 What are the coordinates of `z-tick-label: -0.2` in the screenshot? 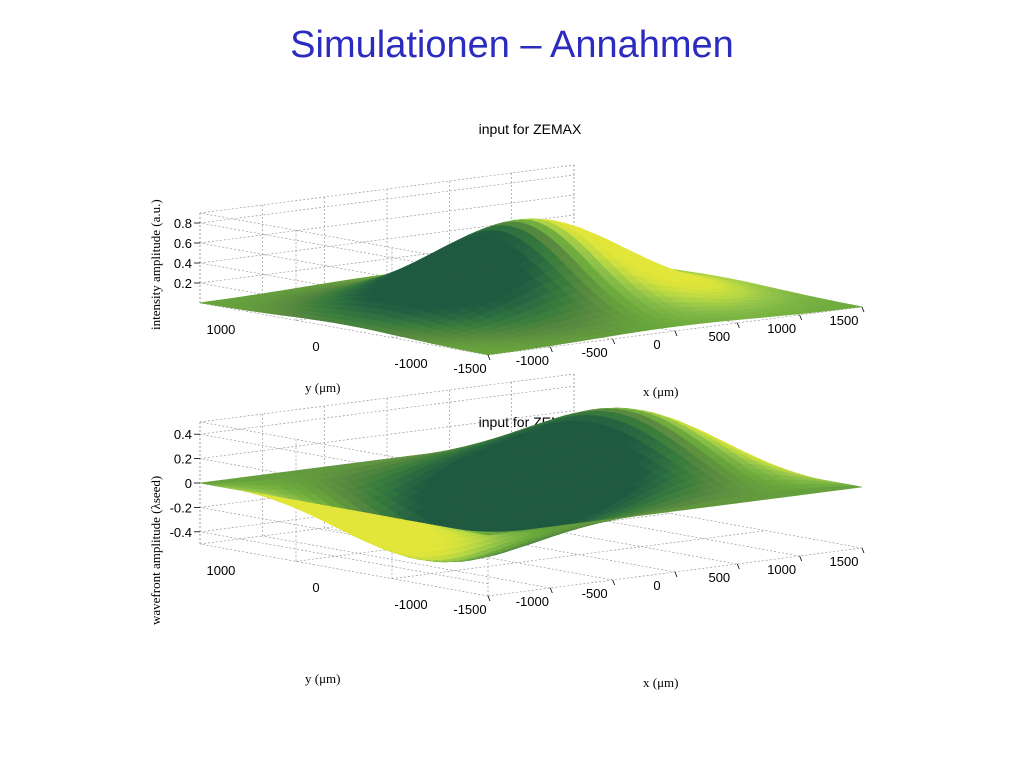 It's located at (181, 507).